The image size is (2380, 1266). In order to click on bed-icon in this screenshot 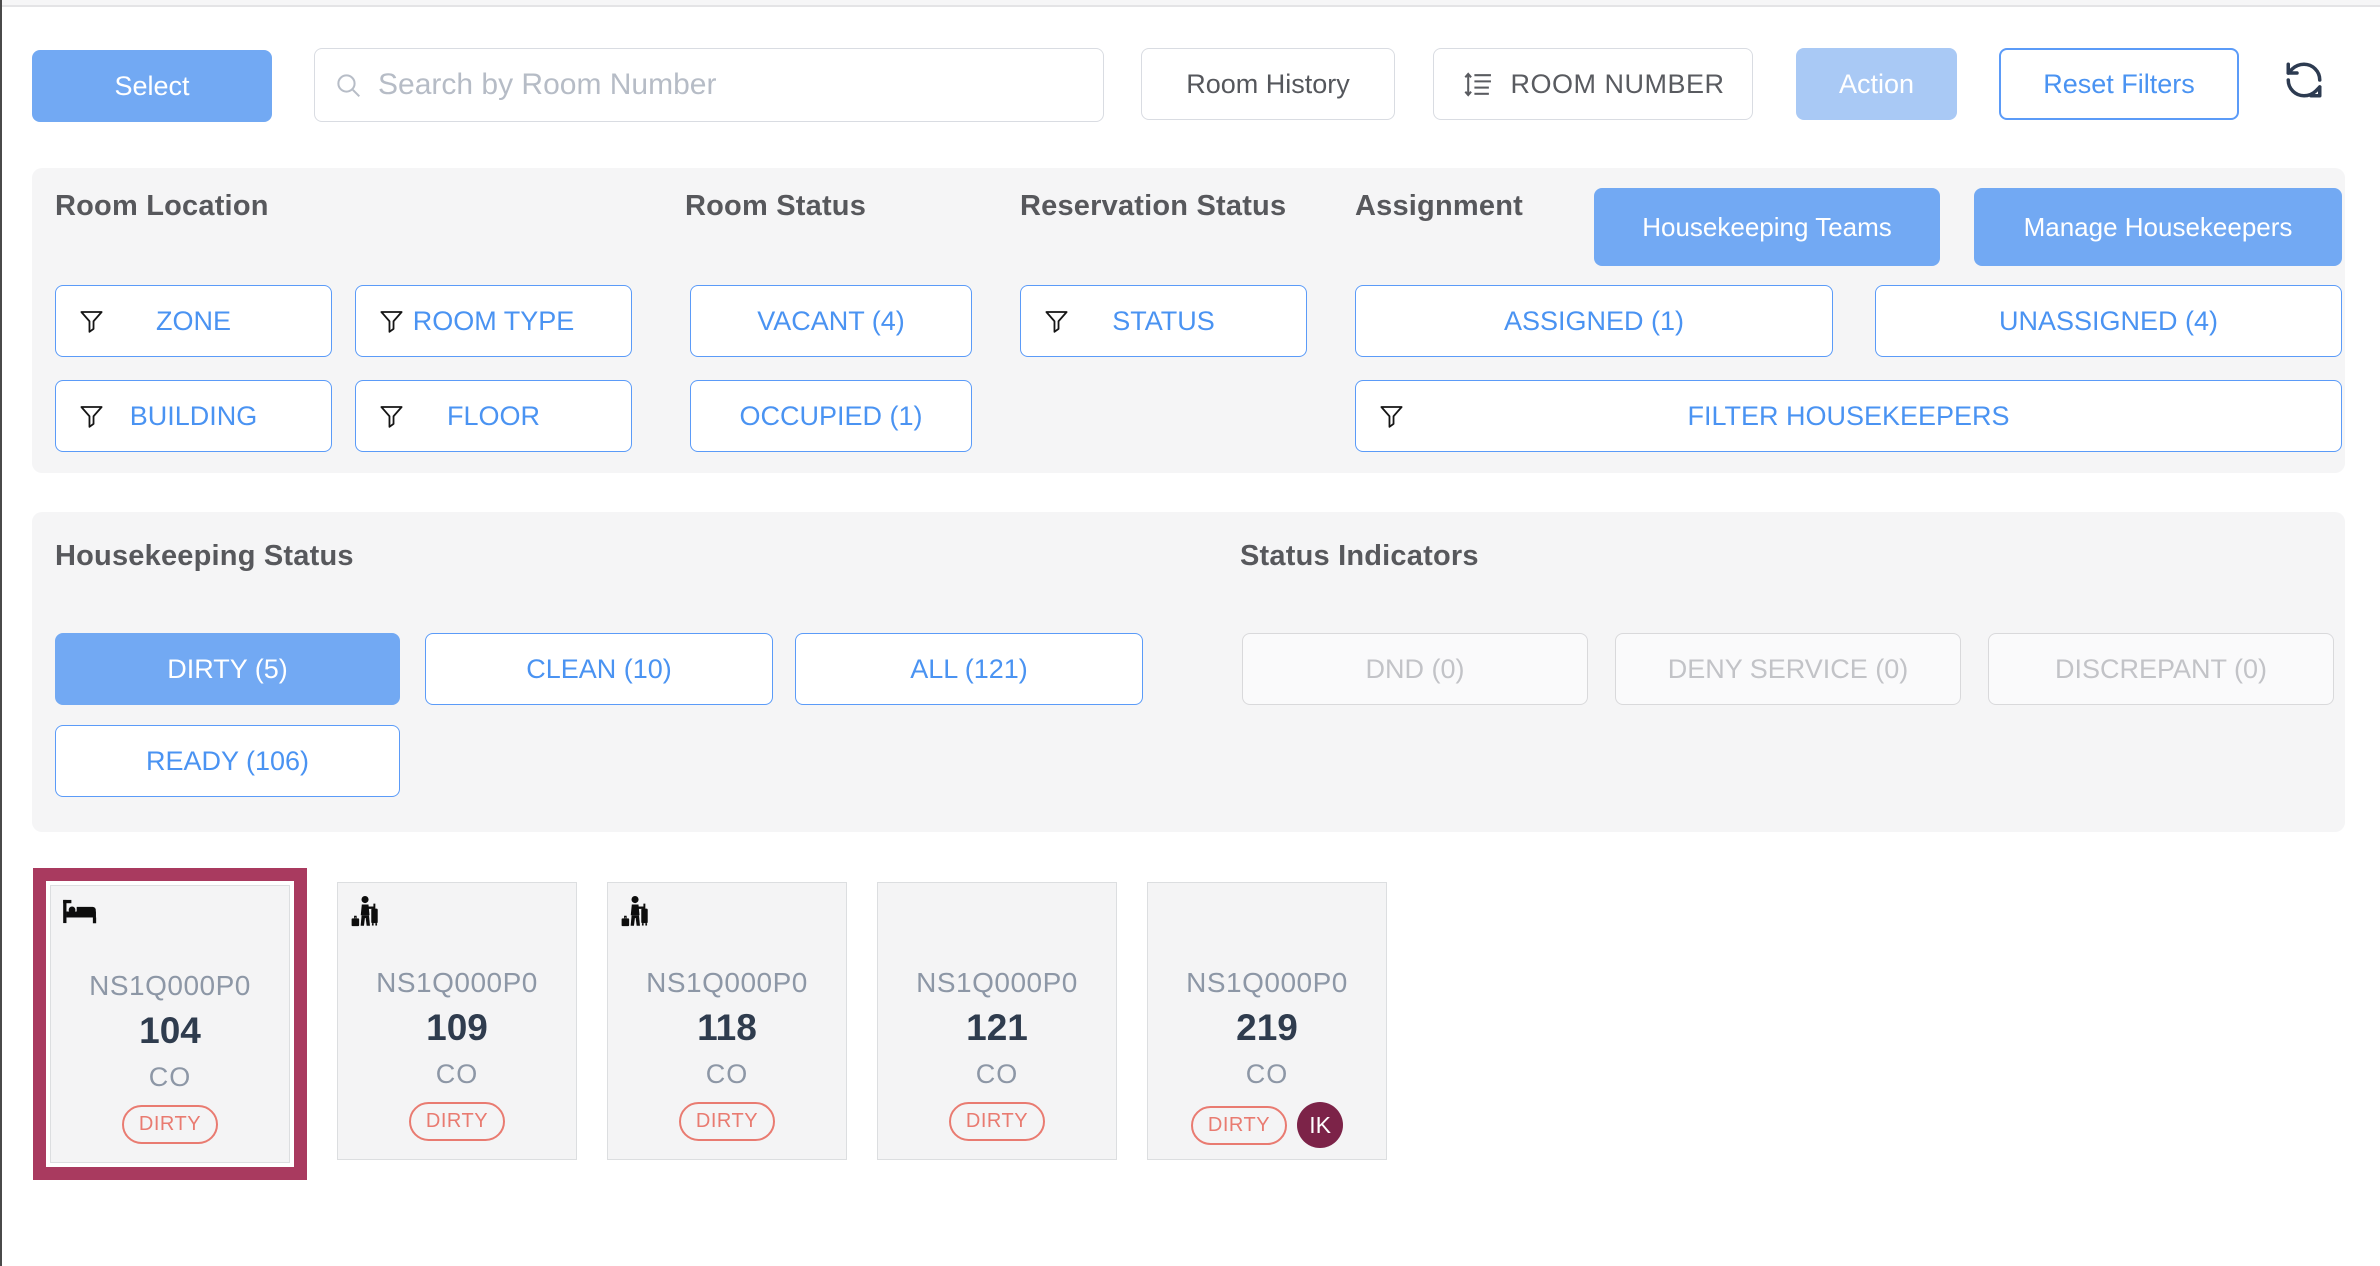, I will do `click(81, 914)`.